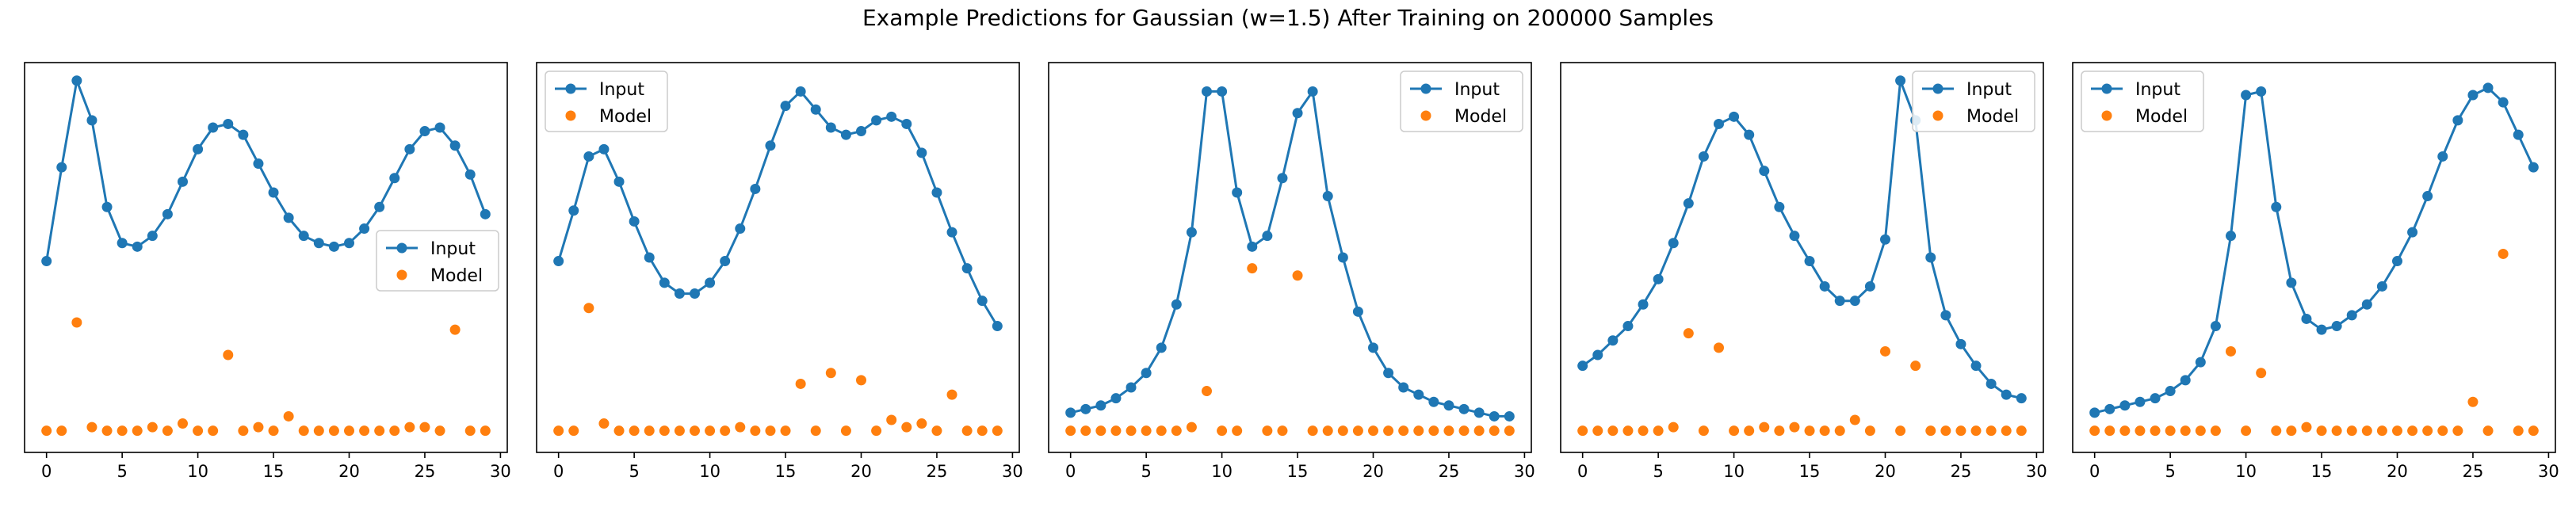 This screenshot has height=515, width=2576. Describe the element at coordinates (2170, 471) in the screenshot. I see `x-tick-label: 5` at that location.